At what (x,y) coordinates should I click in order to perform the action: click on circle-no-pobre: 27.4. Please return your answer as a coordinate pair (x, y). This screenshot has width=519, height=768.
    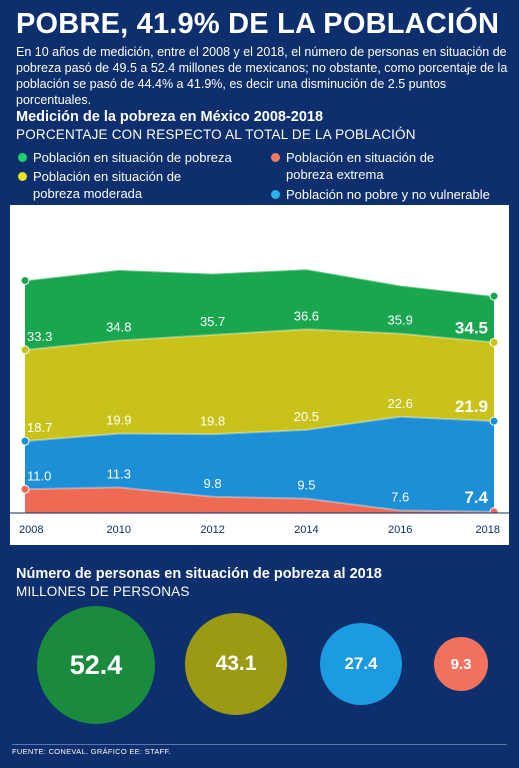
    Looking at the image, I should click on (361, 664).